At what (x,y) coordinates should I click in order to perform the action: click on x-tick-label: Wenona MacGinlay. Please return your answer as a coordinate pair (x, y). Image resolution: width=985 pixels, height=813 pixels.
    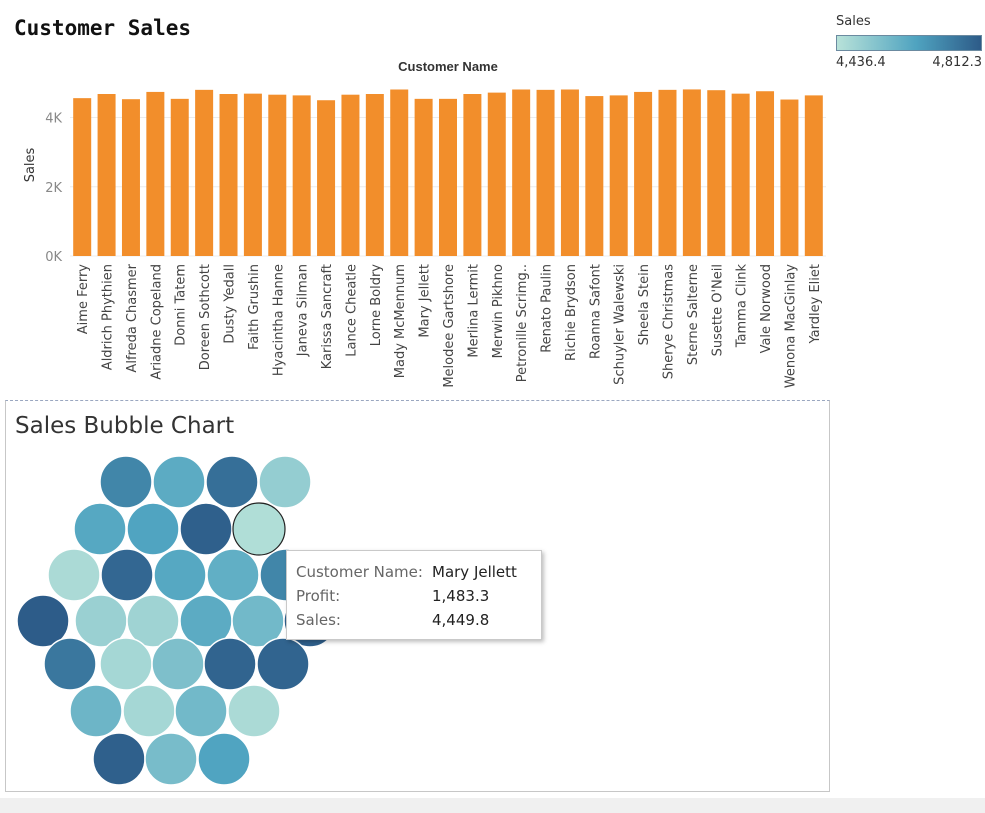
    Looking at the image, I should click on (790, 326).